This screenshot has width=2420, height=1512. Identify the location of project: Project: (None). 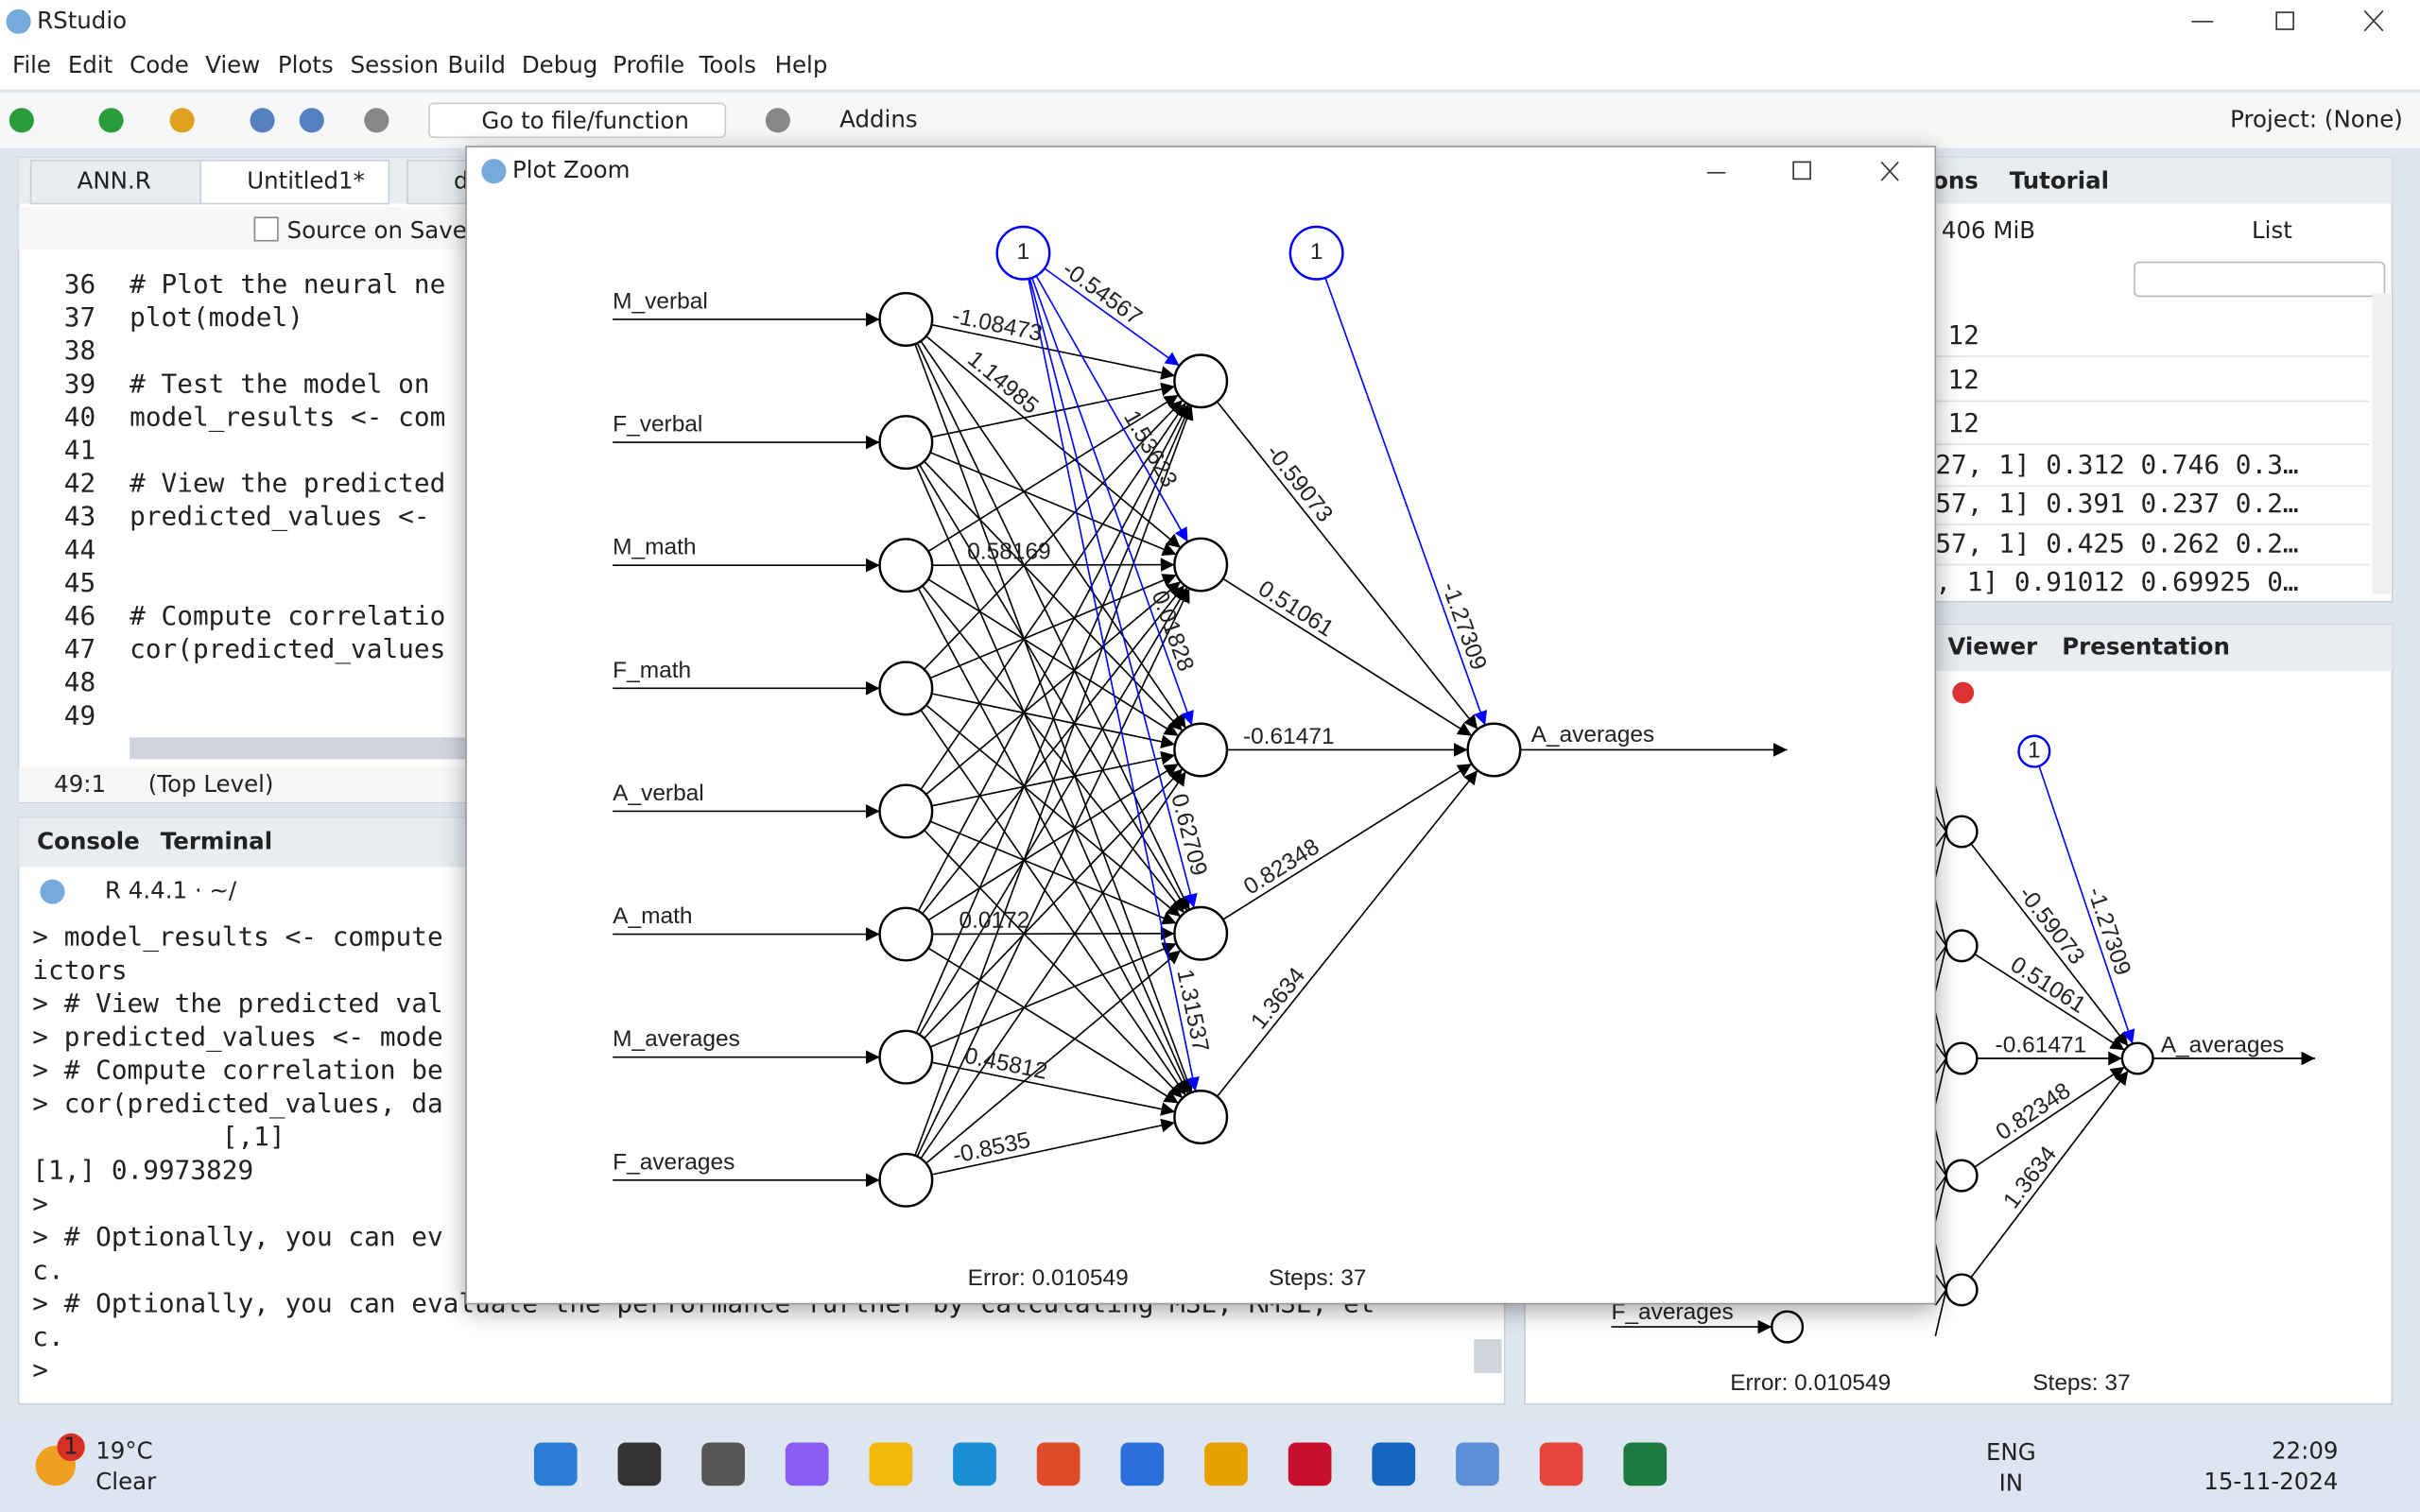
(2316, 118).